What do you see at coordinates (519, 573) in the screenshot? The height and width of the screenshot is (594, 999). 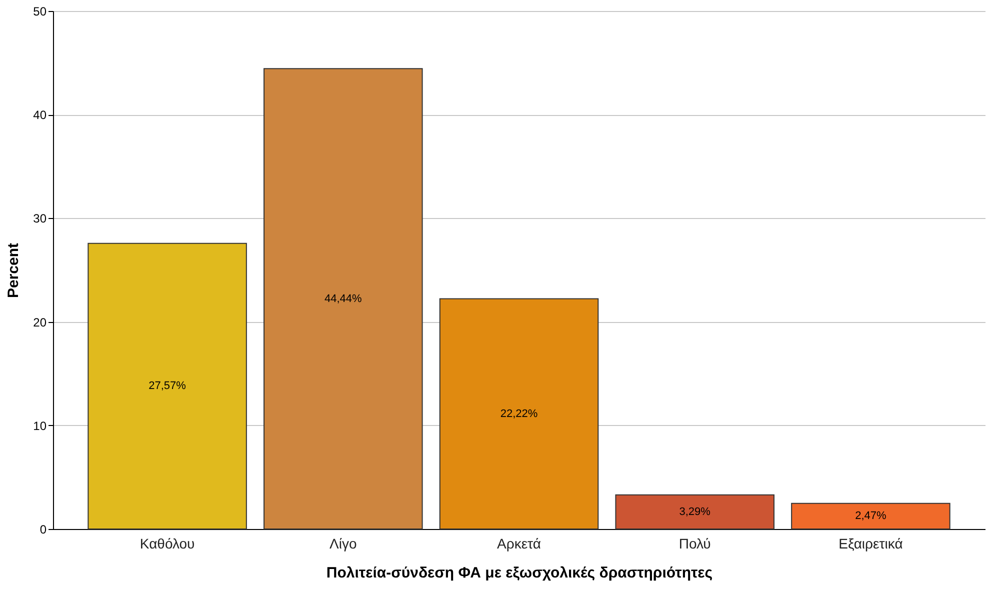 I see `x-axis-title: Πολιτεία-σύνδεση ΦΑ με εξωσχολικές δραστηριότητες` at bounding box center [519, 573].